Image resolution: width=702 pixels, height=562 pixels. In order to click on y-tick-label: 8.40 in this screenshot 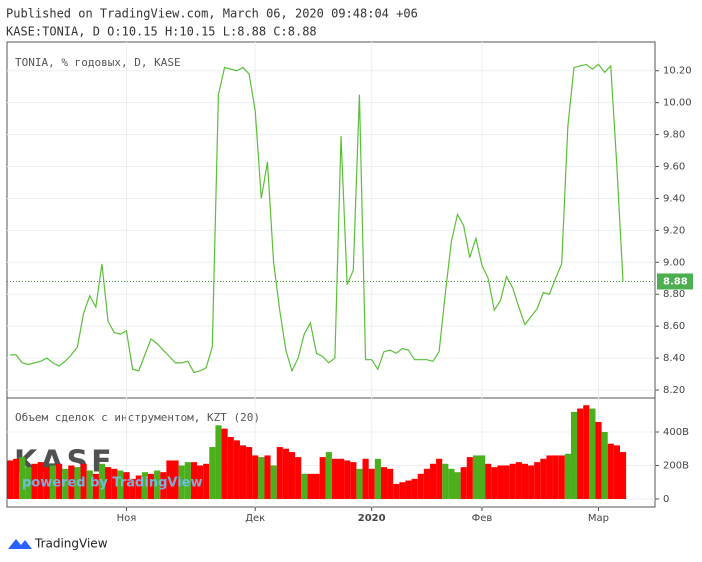, I will do `click(674, 358)`.